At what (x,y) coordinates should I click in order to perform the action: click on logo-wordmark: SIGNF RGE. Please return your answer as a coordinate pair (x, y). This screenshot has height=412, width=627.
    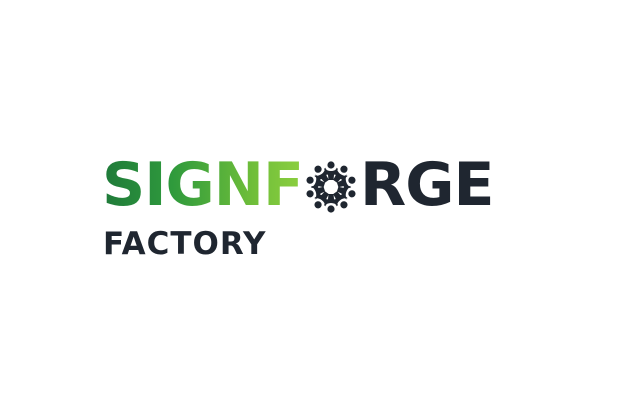
    Looking at the image, I should click on (298, 185).